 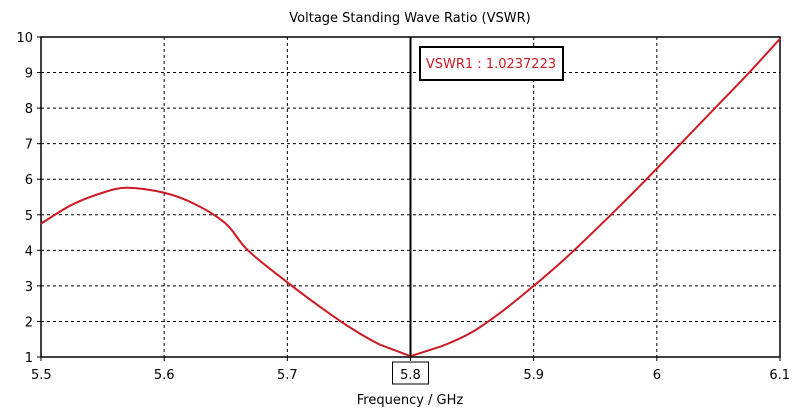 What do you see at coordinates (287, 375) in the screenshot?
I see `x-tick-label: 5.7` at bounding box center [287, 375].